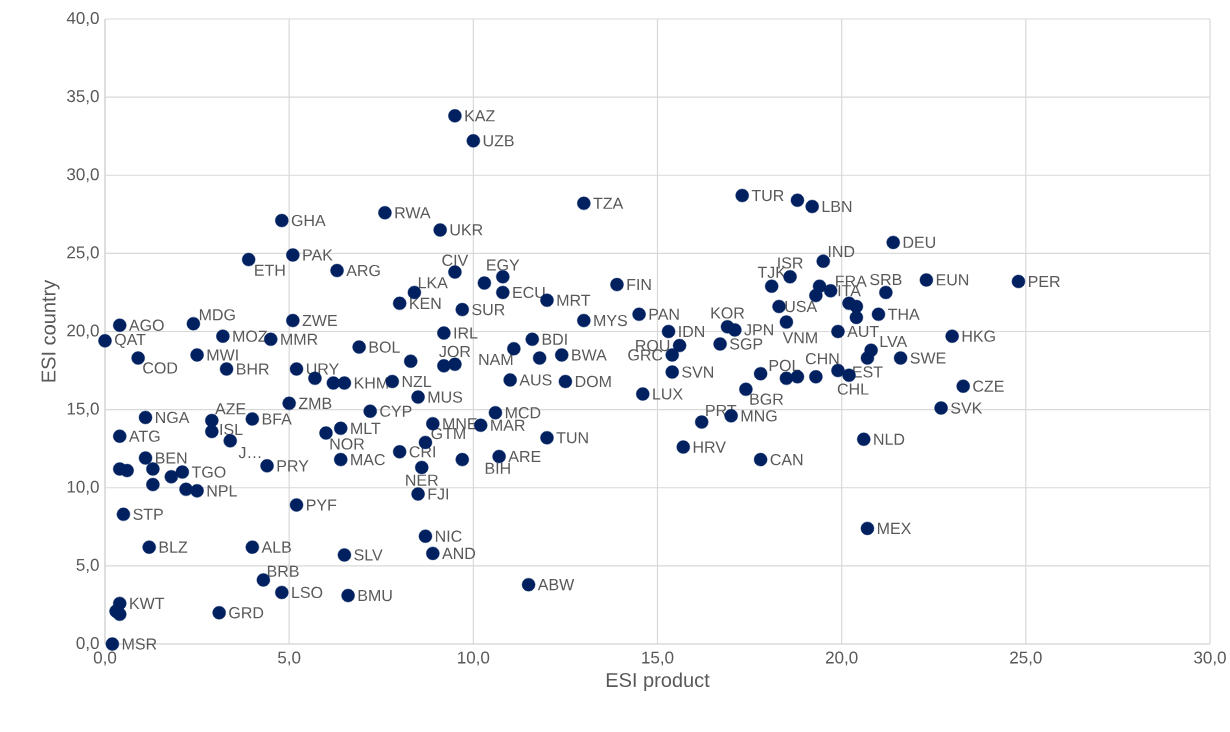 The height and width of the screenshot is (732, 1230). I want to click on data-label: CHL, so click(853, 389).